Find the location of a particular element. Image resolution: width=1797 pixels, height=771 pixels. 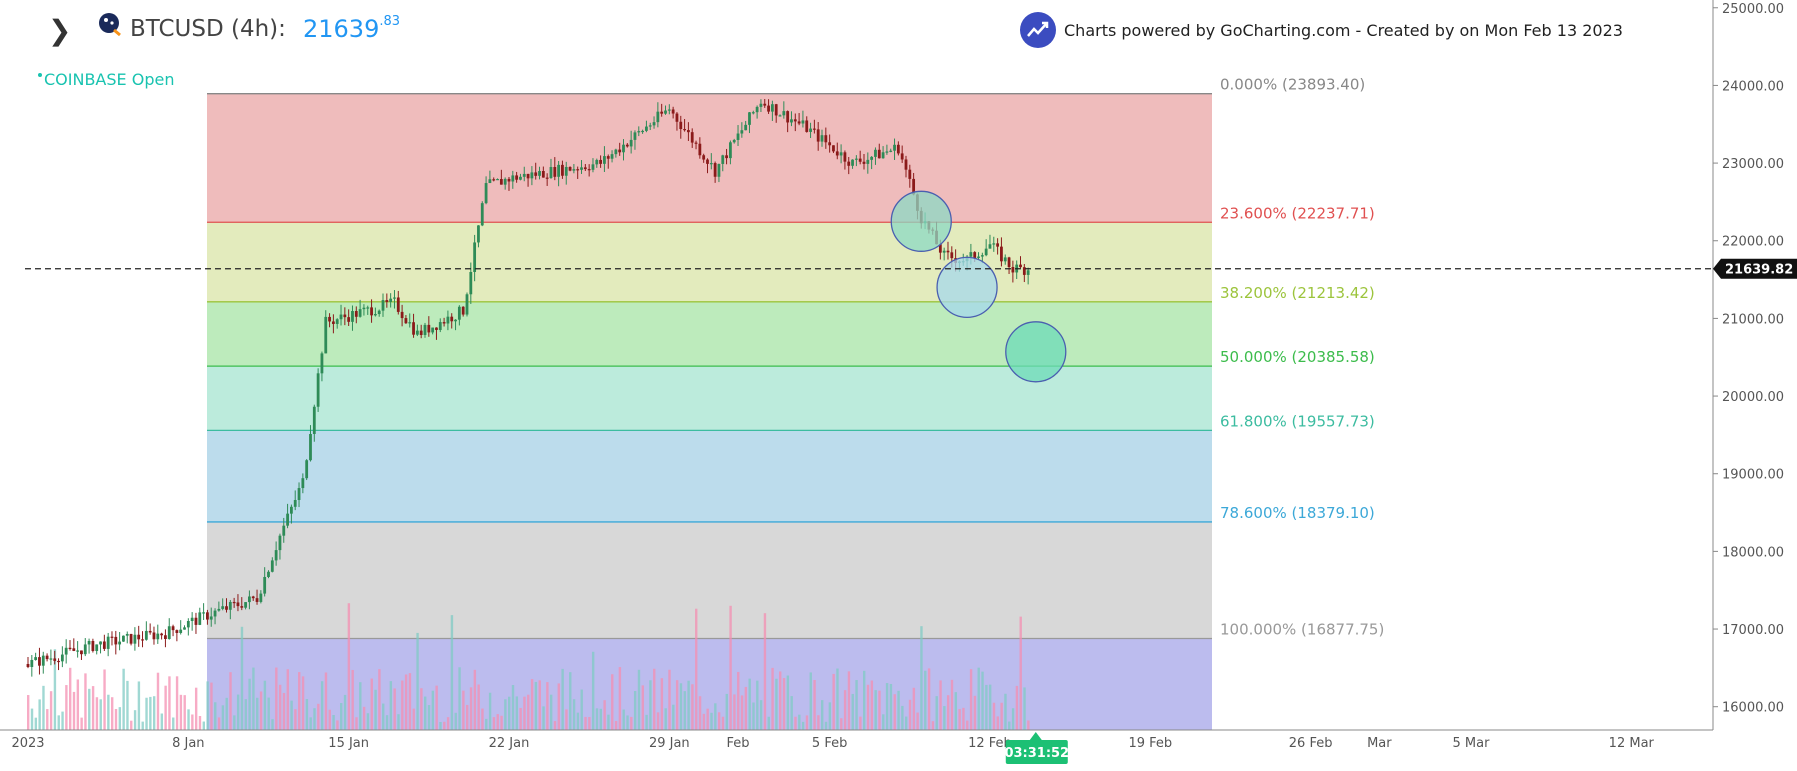

chevron-right-icon: ❯ is located at coordinates (60, 30).